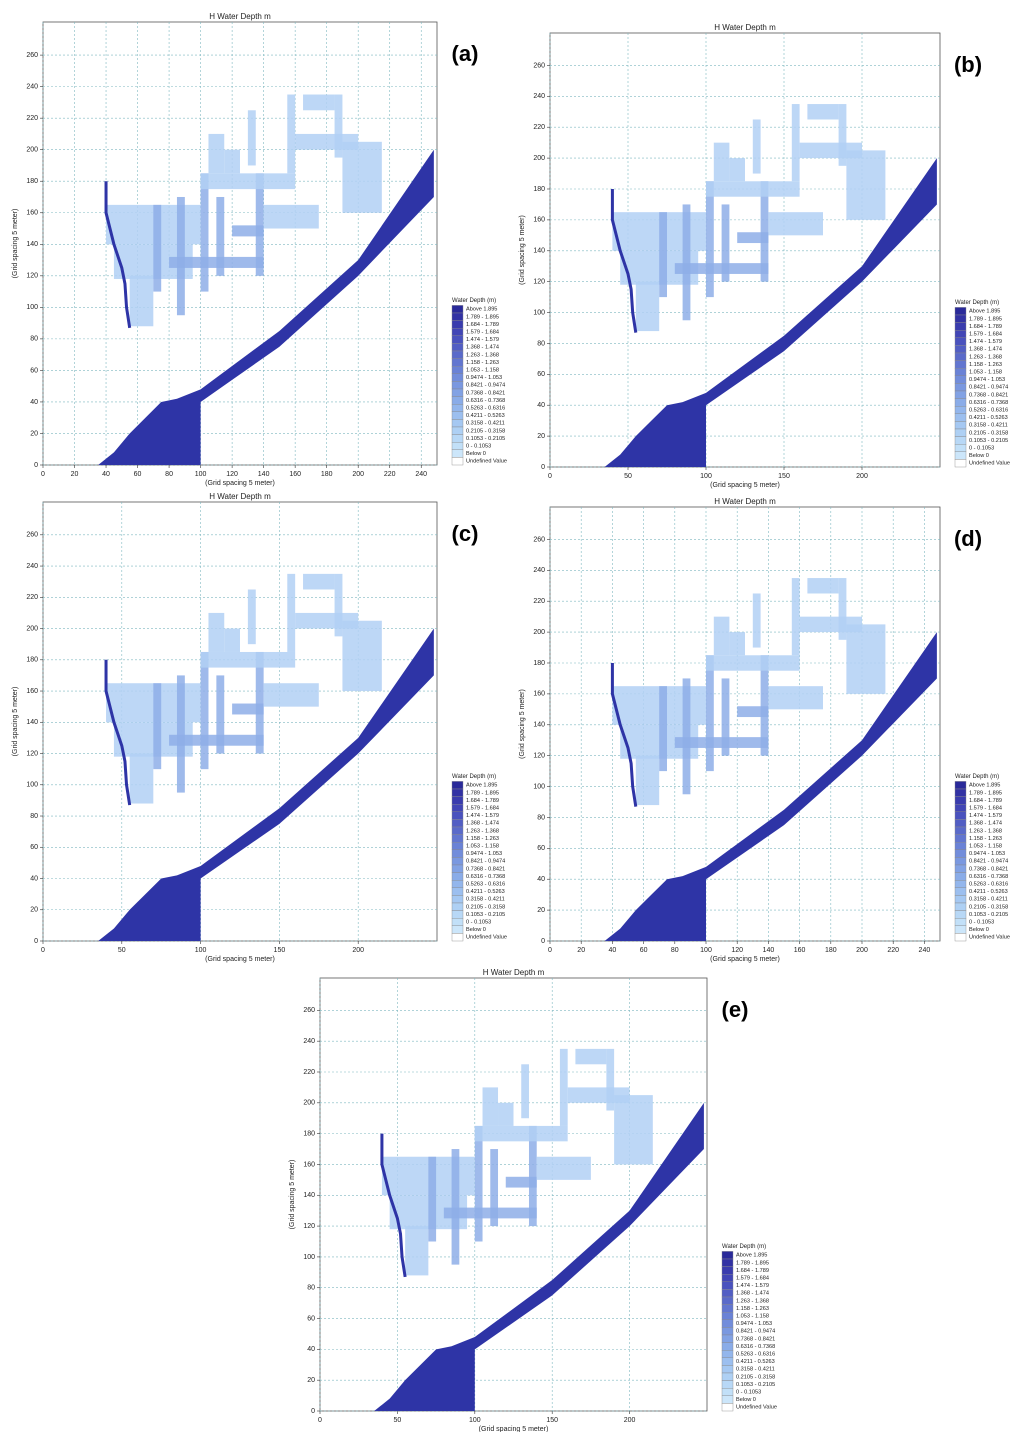  Describe the element at coordinates (309, 1226) in the screenshot. I see `y-tick-label: 120` at that location.